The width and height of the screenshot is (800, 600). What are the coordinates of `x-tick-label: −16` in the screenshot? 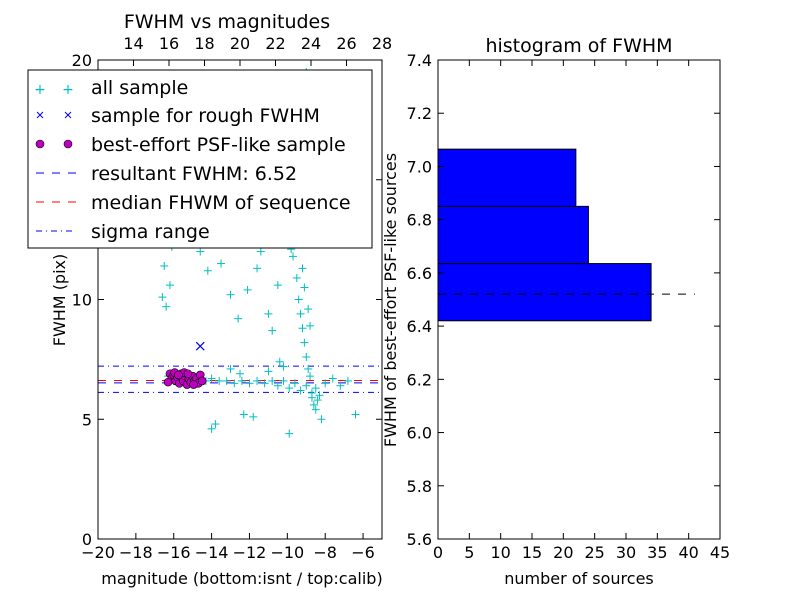 It's located at (174, 552).